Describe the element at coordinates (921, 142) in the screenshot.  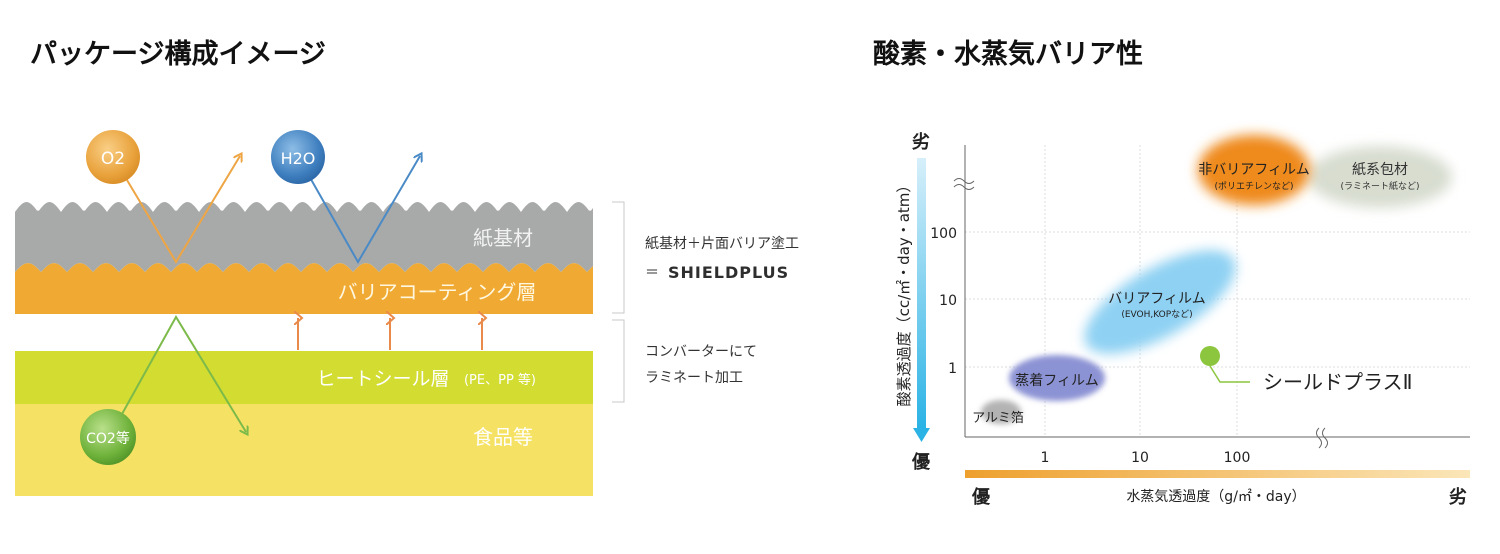
I see `y-axis-top-label: 劣` at that location.